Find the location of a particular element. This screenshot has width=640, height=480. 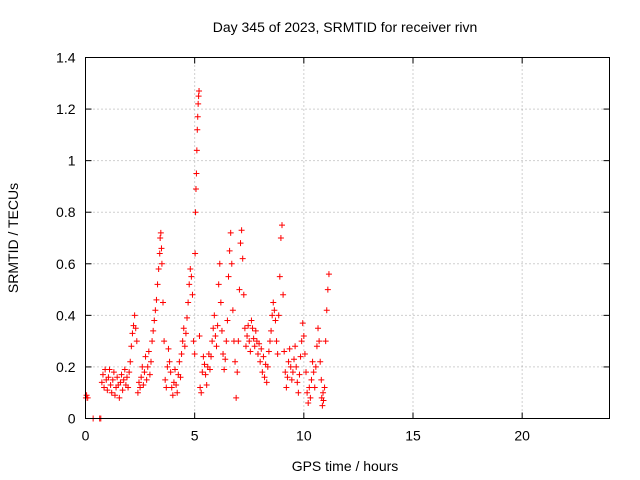

x-tick-label: 10 is located at coordinates (304, 436).